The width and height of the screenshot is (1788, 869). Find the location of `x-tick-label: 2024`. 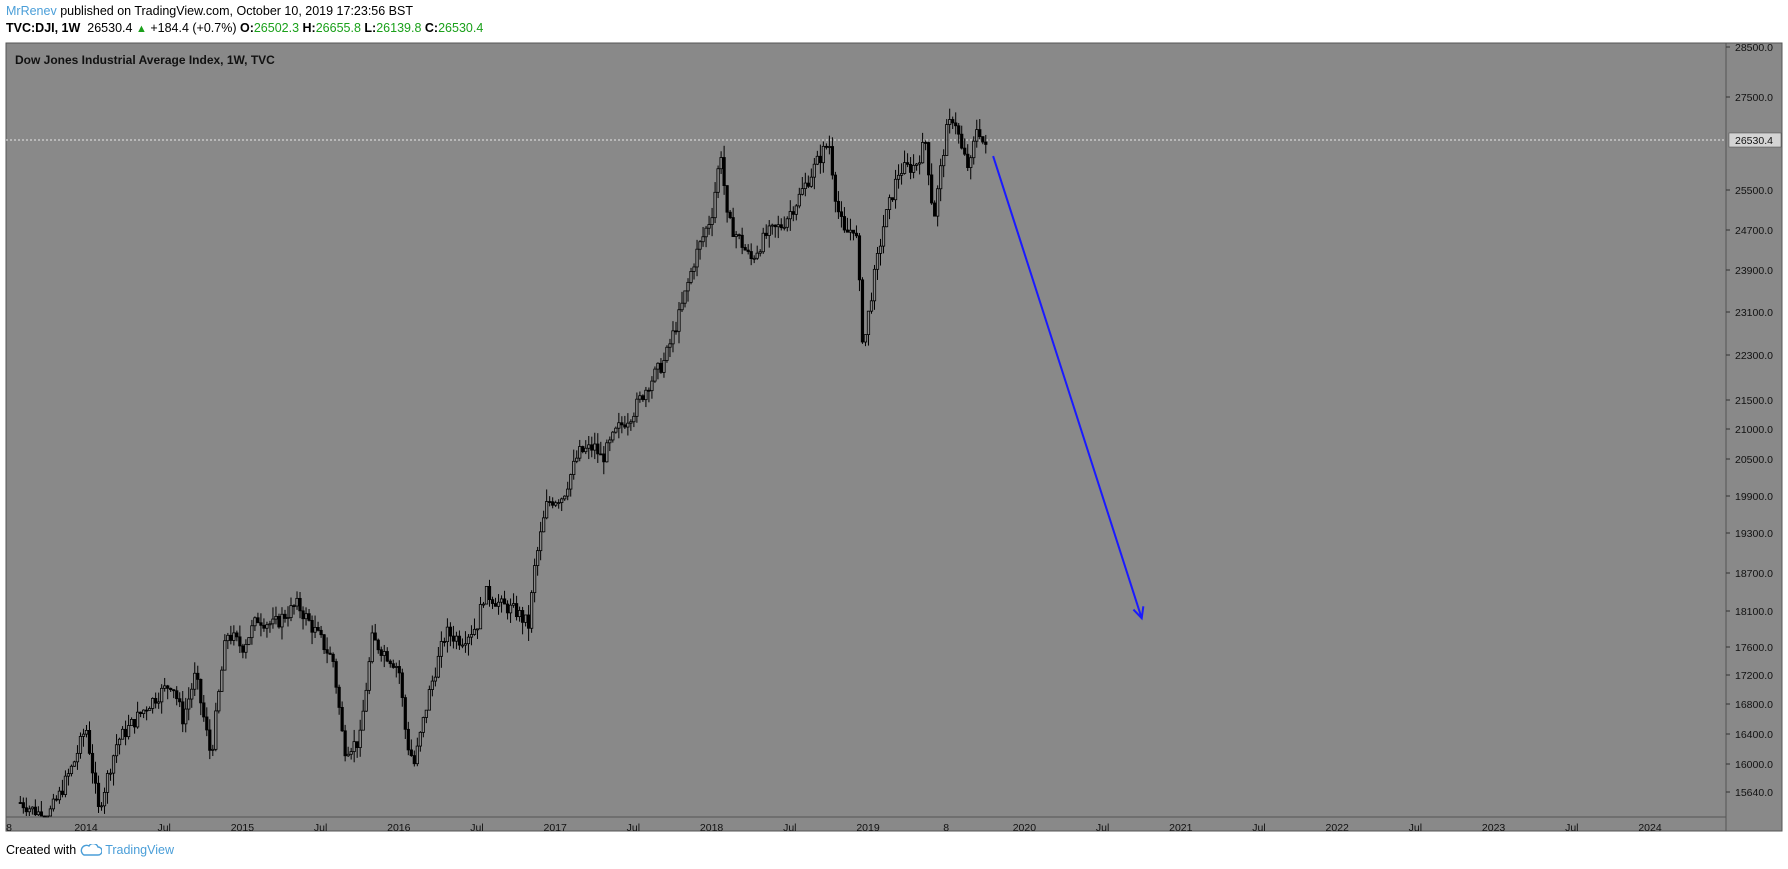

x-tick-label: 2024 is located at coordinates (1650, 828).